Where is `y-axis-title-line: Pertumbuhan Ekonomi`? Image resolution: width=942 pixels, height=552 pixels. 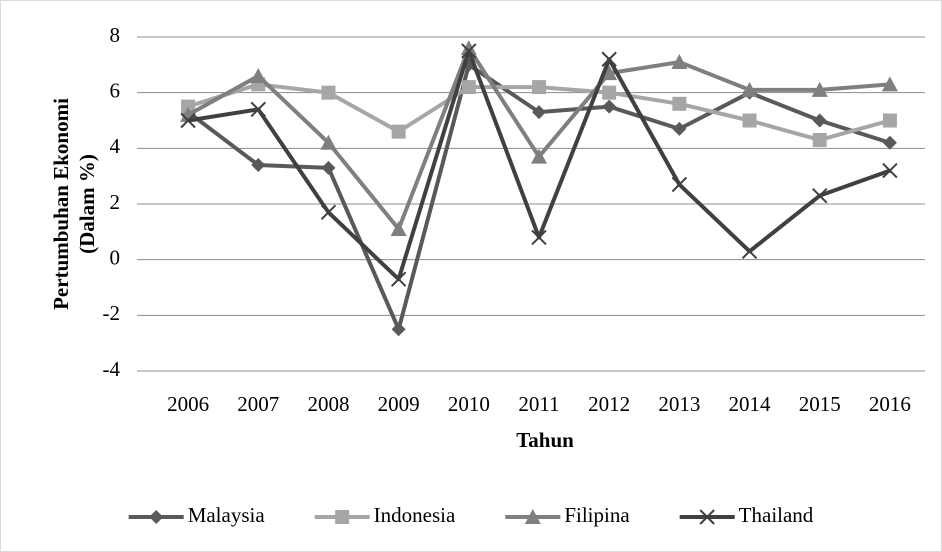 y-axis-title-line: Pertumbuhan Ekonomi is located at coordinates (61, 204).